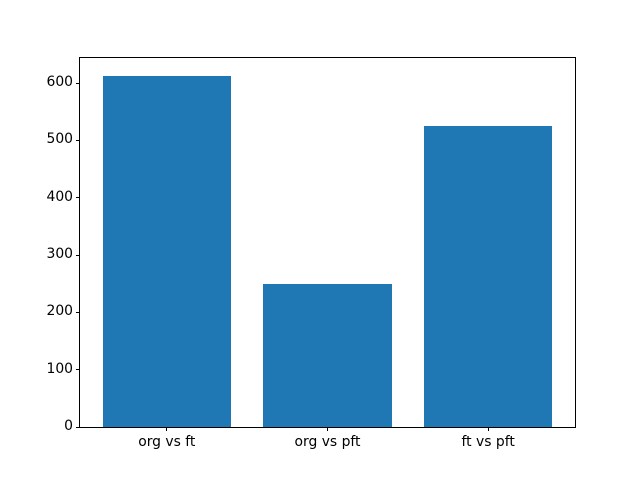 This screenshot has height=480, width=640. Describe the element at coordinates (488, 276) in the screenshot. I see `bar-ft-vs-pft` at that location.